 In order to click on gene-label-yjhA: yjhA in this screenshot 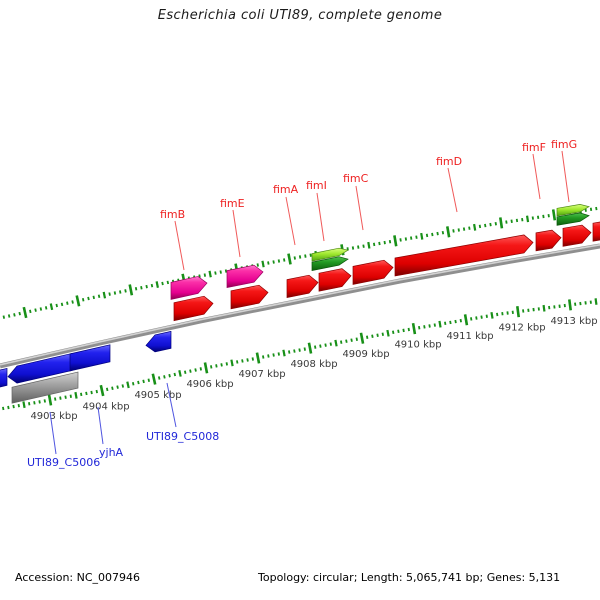, I will do `click(111, 452)`.